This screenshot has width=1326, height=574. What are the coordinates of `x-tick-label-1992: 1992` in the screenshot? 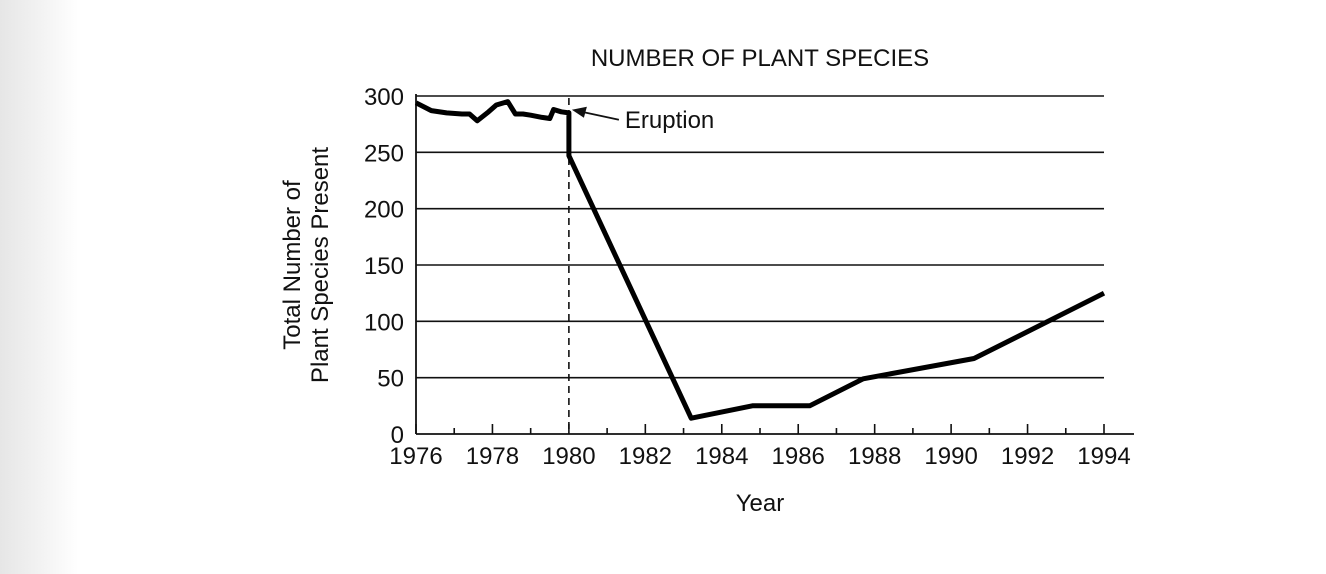 It's located at (1027, 456).